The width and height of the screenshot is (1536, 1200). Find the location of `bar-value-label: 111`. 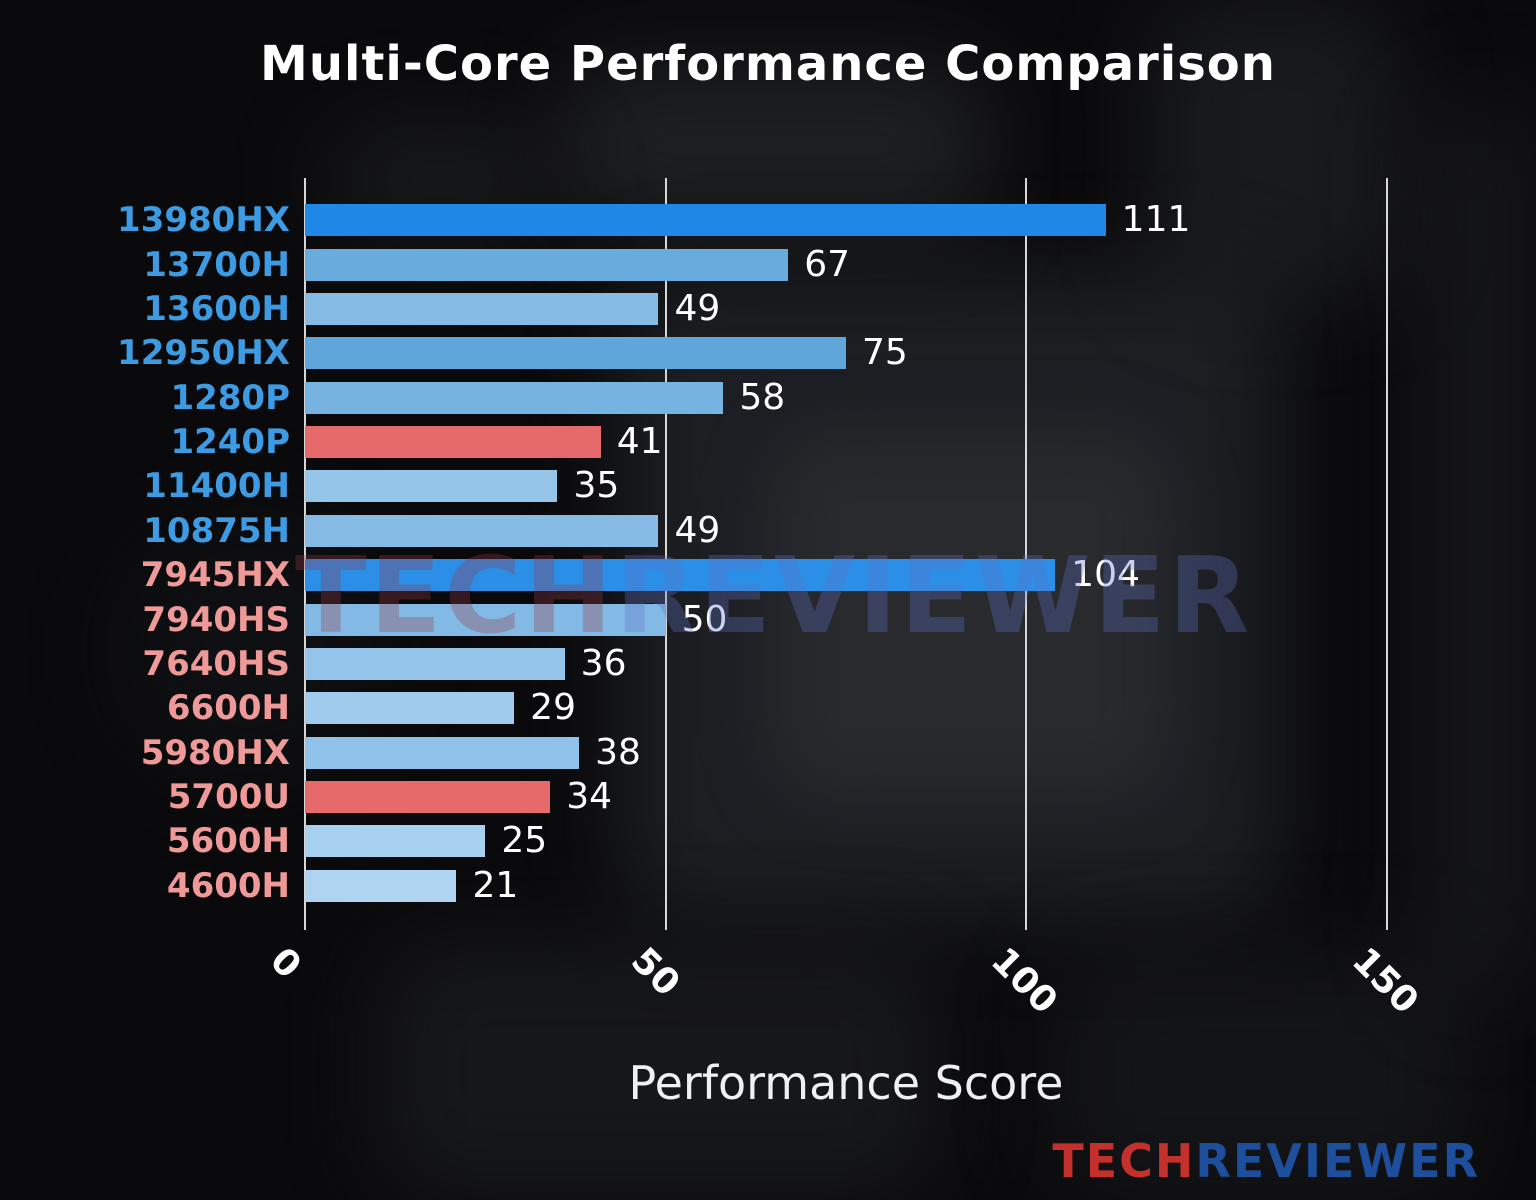

bar-value-label: 111 is located at coordinates (1156, 220).